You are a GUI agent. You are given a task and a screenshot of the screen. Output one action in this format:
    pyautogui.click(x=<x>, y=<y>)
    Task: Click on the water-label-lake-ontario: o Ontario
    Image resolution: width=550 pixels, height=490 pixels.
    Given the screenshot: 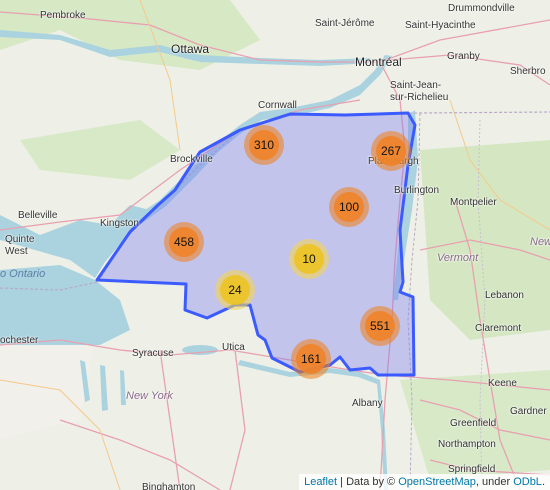 What is the action you would take?
    pyautogui.click(x=23, y=274)
    